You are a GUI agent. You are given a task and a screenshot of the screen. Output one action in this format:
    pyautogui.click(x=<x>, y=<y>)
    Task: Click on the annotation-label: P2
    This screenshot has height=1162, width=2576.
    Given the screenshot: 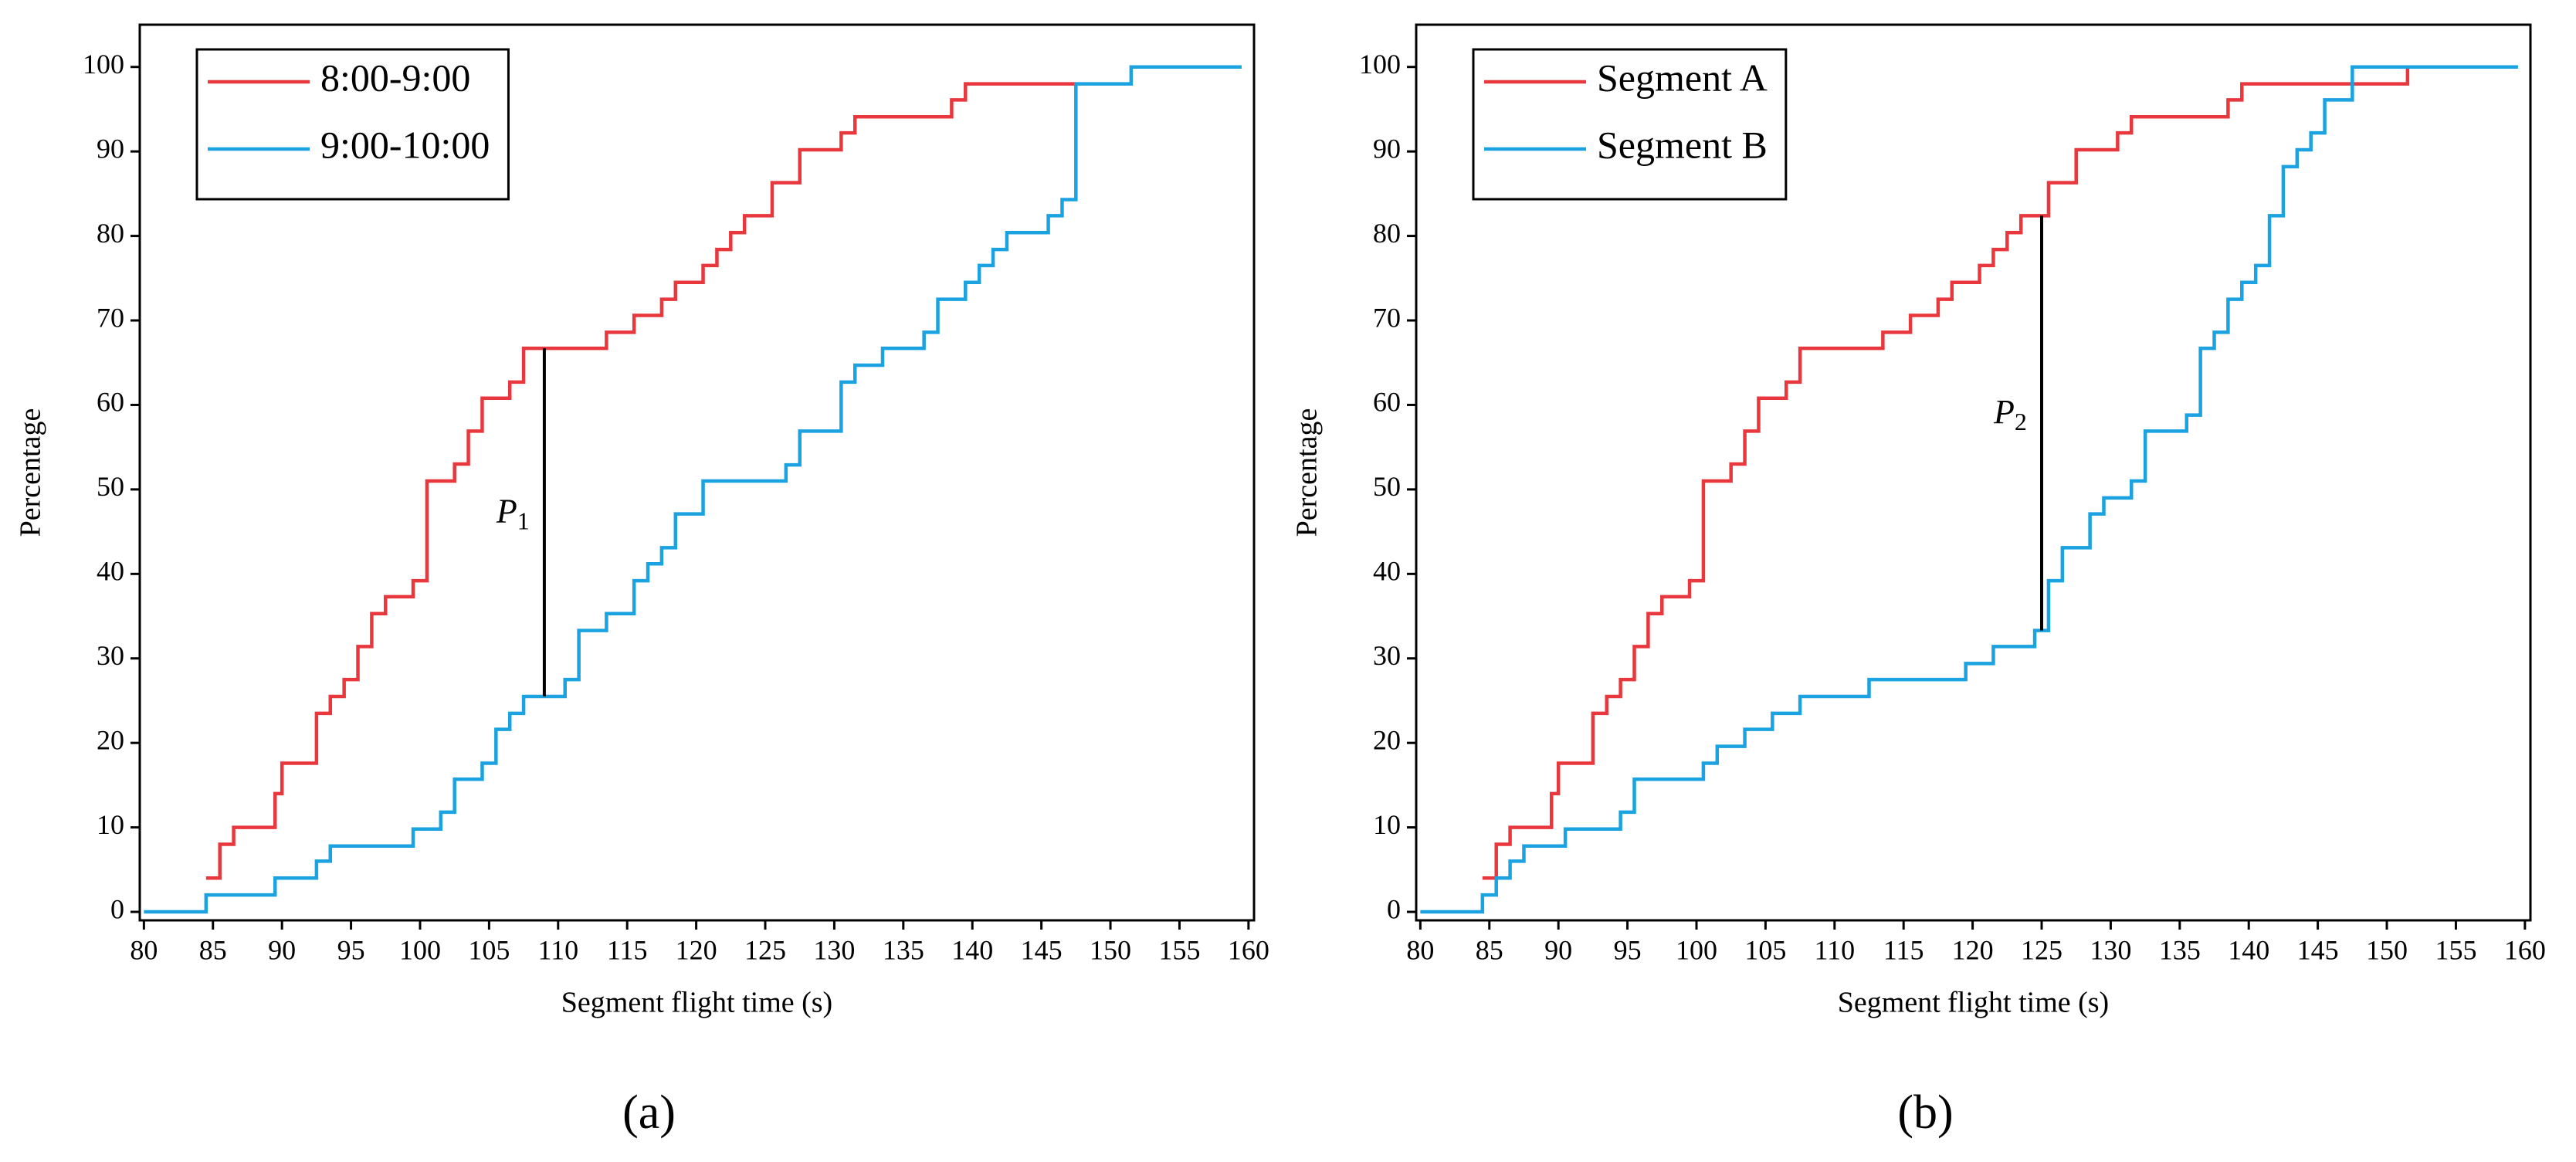 What is the action you would take?
    pyautogui.click(x=2010, y=414)
    